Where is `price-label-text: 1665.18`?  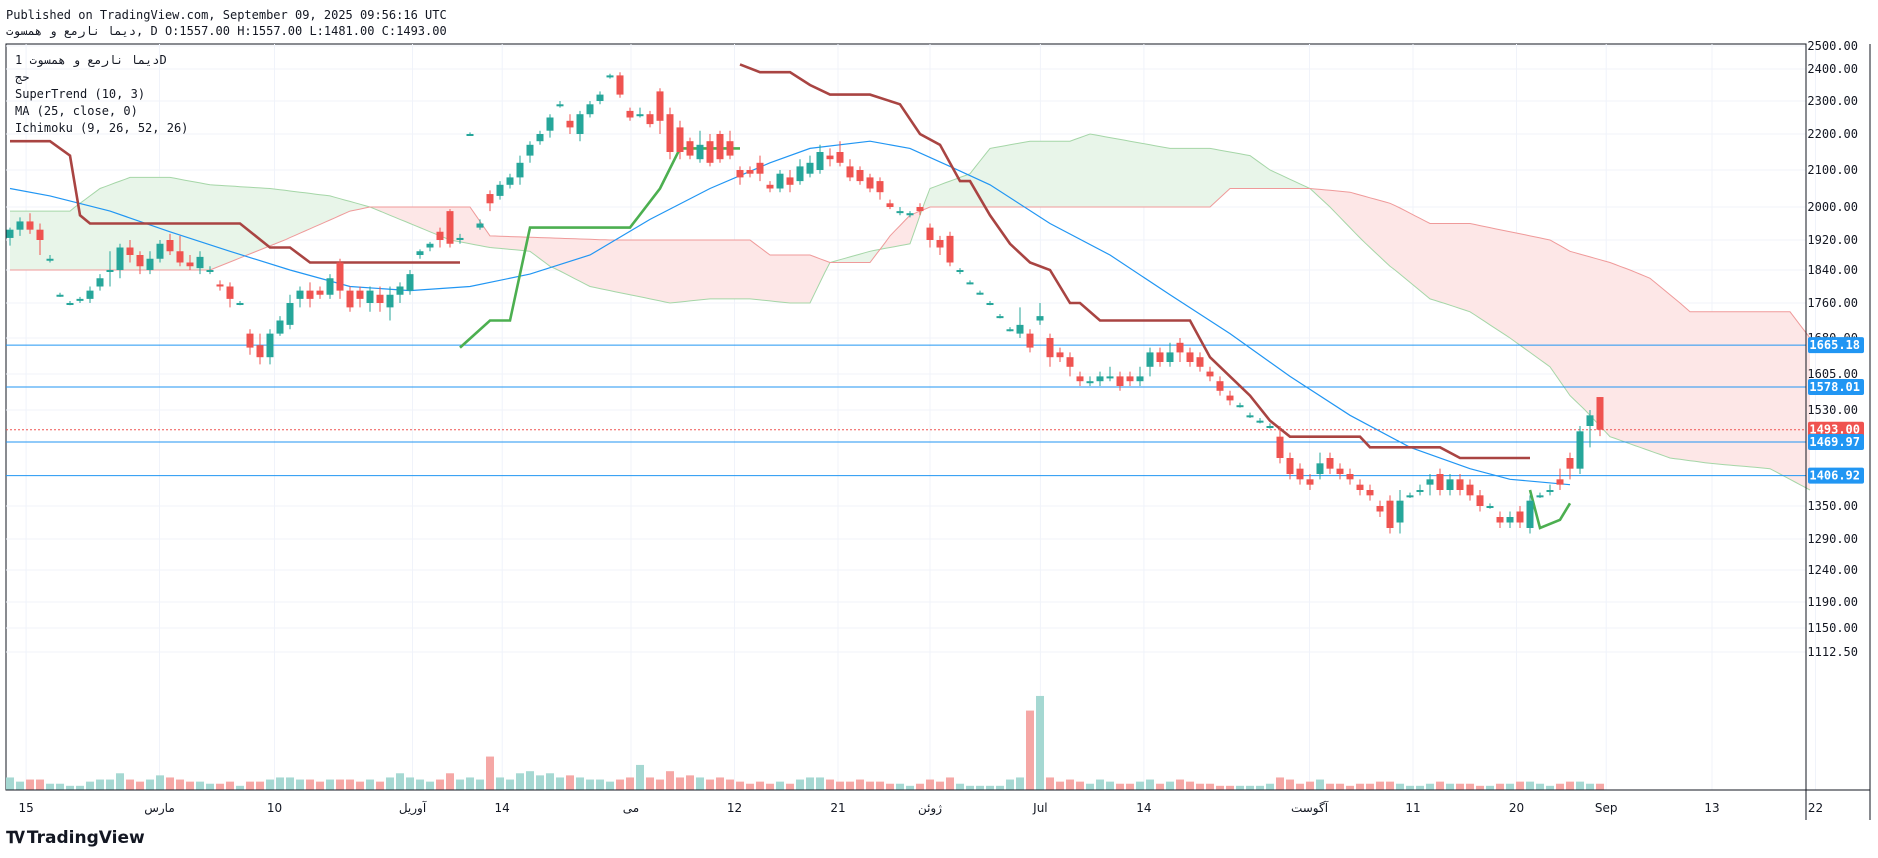
price-label-text: 1665.18 is located at coordinates (1834, 345).